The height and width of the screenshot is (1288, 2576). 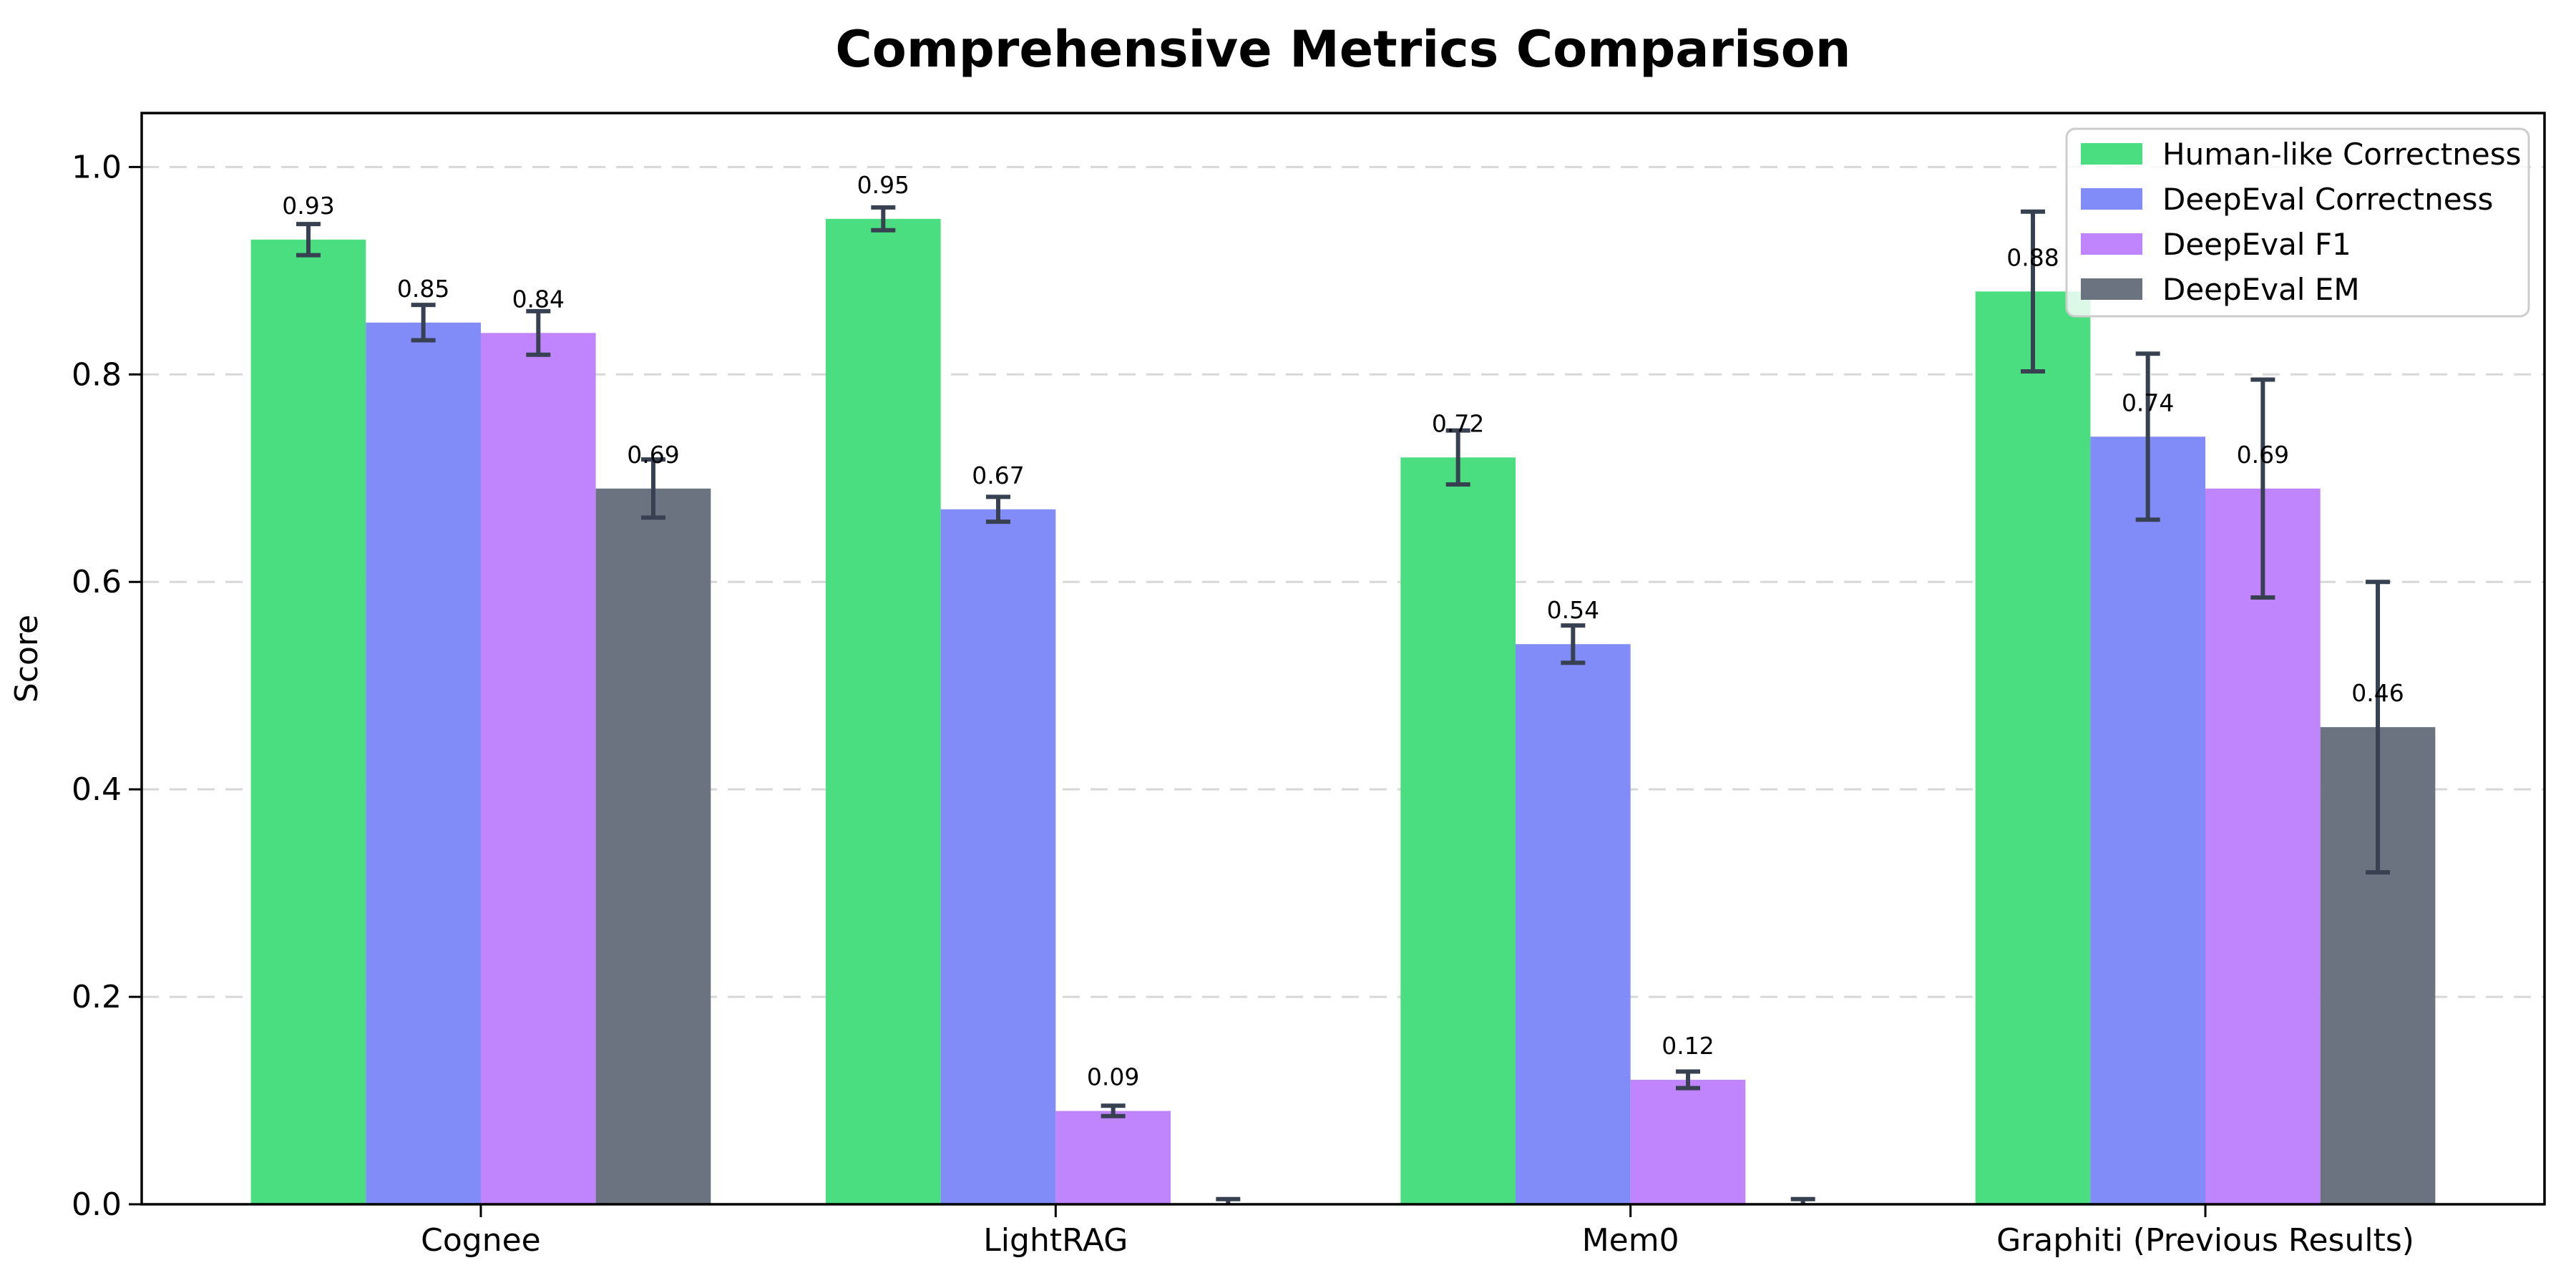 What do you see at coordinates (2256, 244) in the screenshot?
I see `legend-label-deepeval-f1: DeepEval F1` at bounding box center [2256, 244].